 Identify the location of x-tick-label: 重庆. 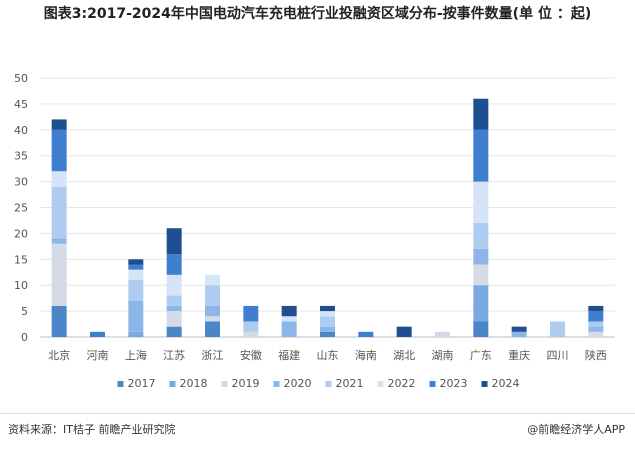
(519, 355).